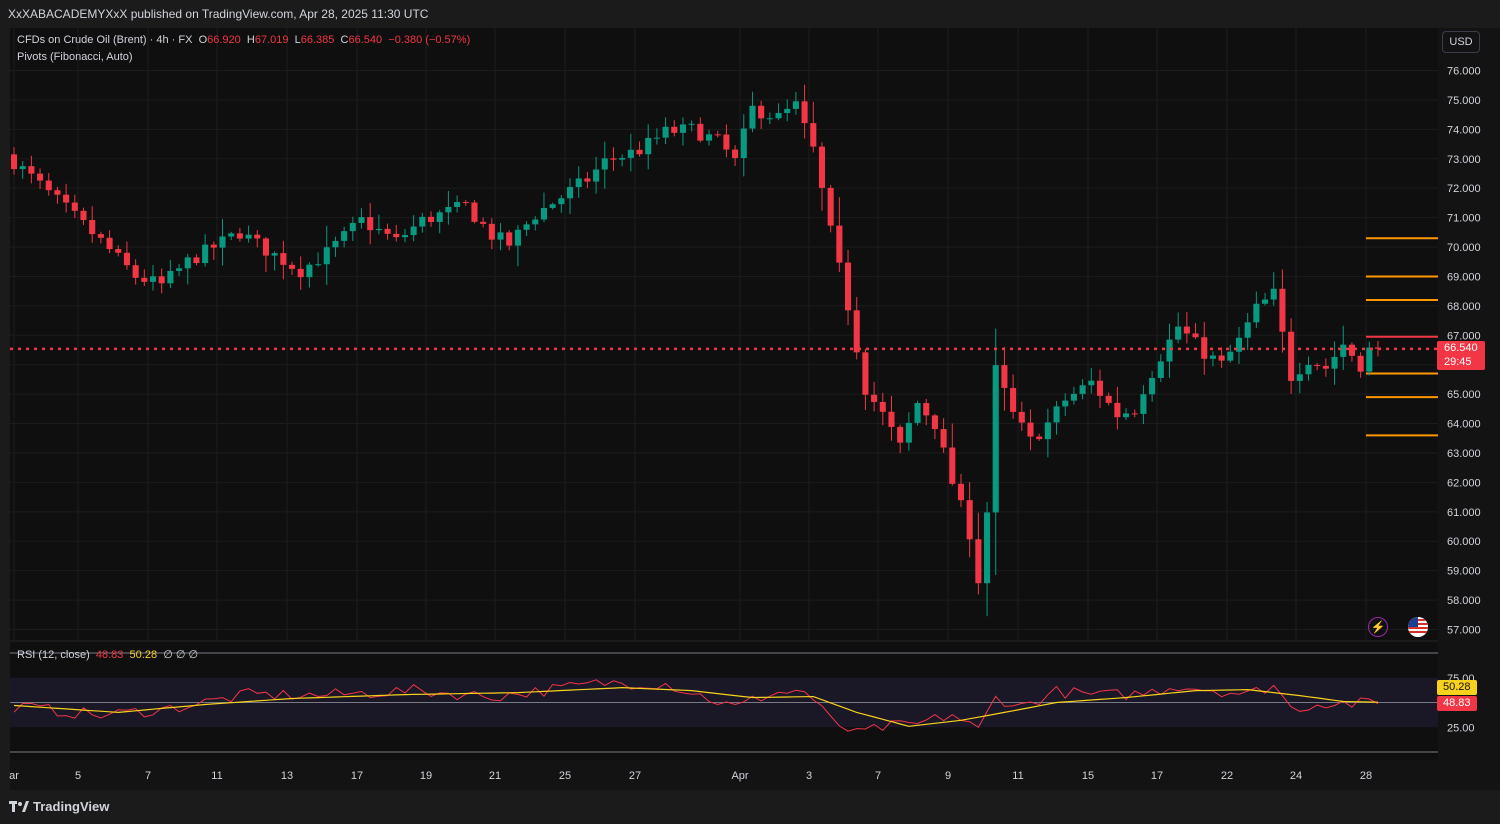 This screenshot has height=824, width=1500. What do you see at coordinates (75, 57) in the screenshot?
I see `pivots-legend: Pivots (Fibonacci, Auto)` at bounding box center [75, 57].